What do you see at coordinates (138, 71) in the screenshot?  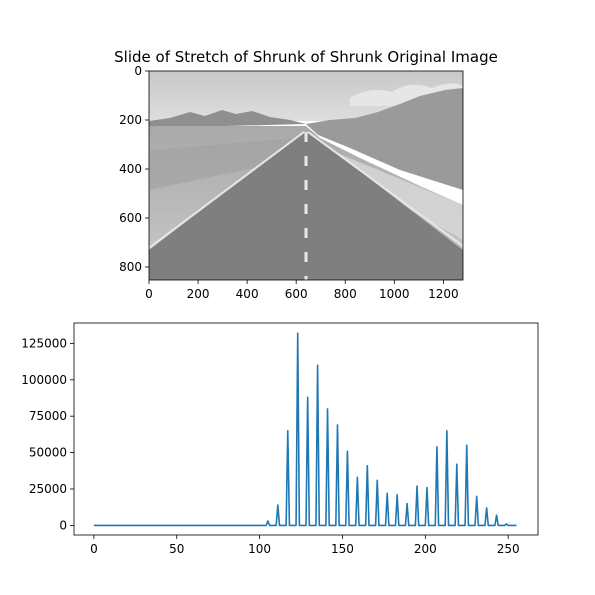 I see `image-y-tick-label: 0` at bounding box center [138, 71].